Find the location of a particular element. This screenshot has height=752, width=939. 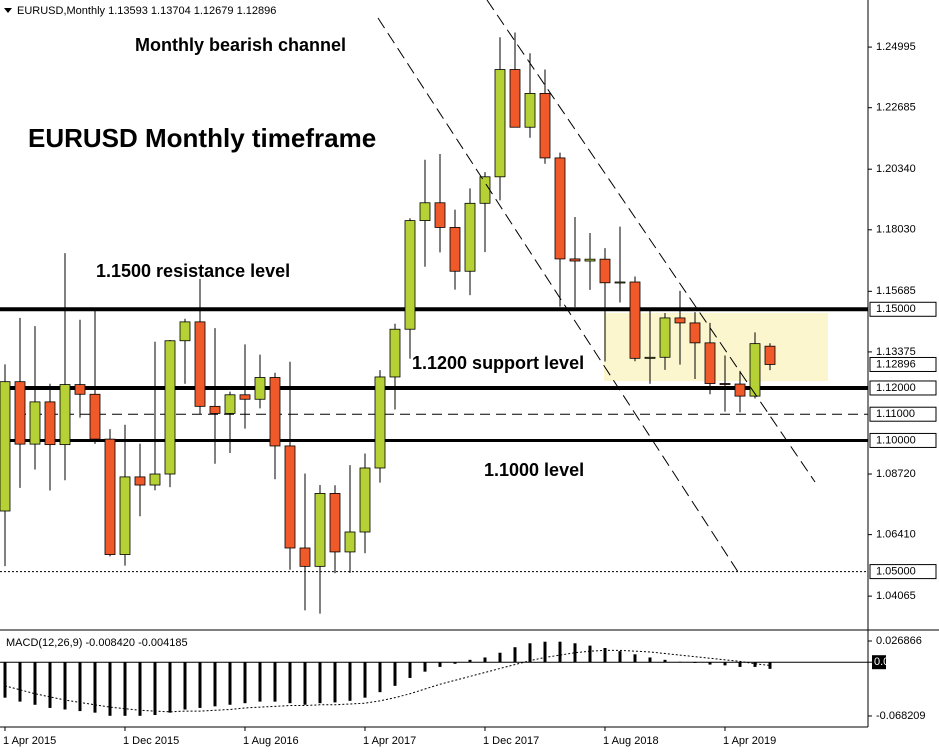

y-tick-label: 1.15685 is located at coordinates (896, 291).